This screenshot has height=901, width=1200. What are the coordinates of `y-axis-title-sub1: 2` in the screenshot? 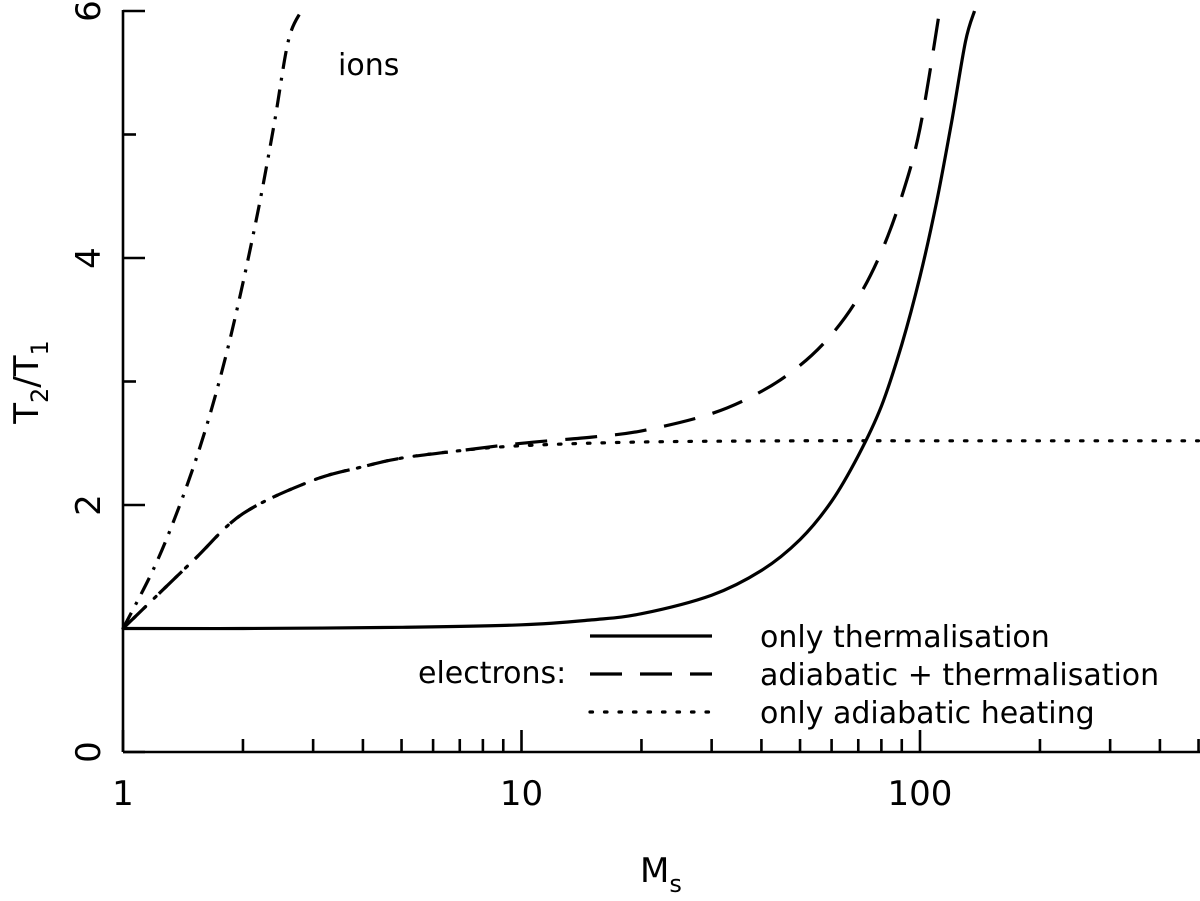 It's located at (40, 395).